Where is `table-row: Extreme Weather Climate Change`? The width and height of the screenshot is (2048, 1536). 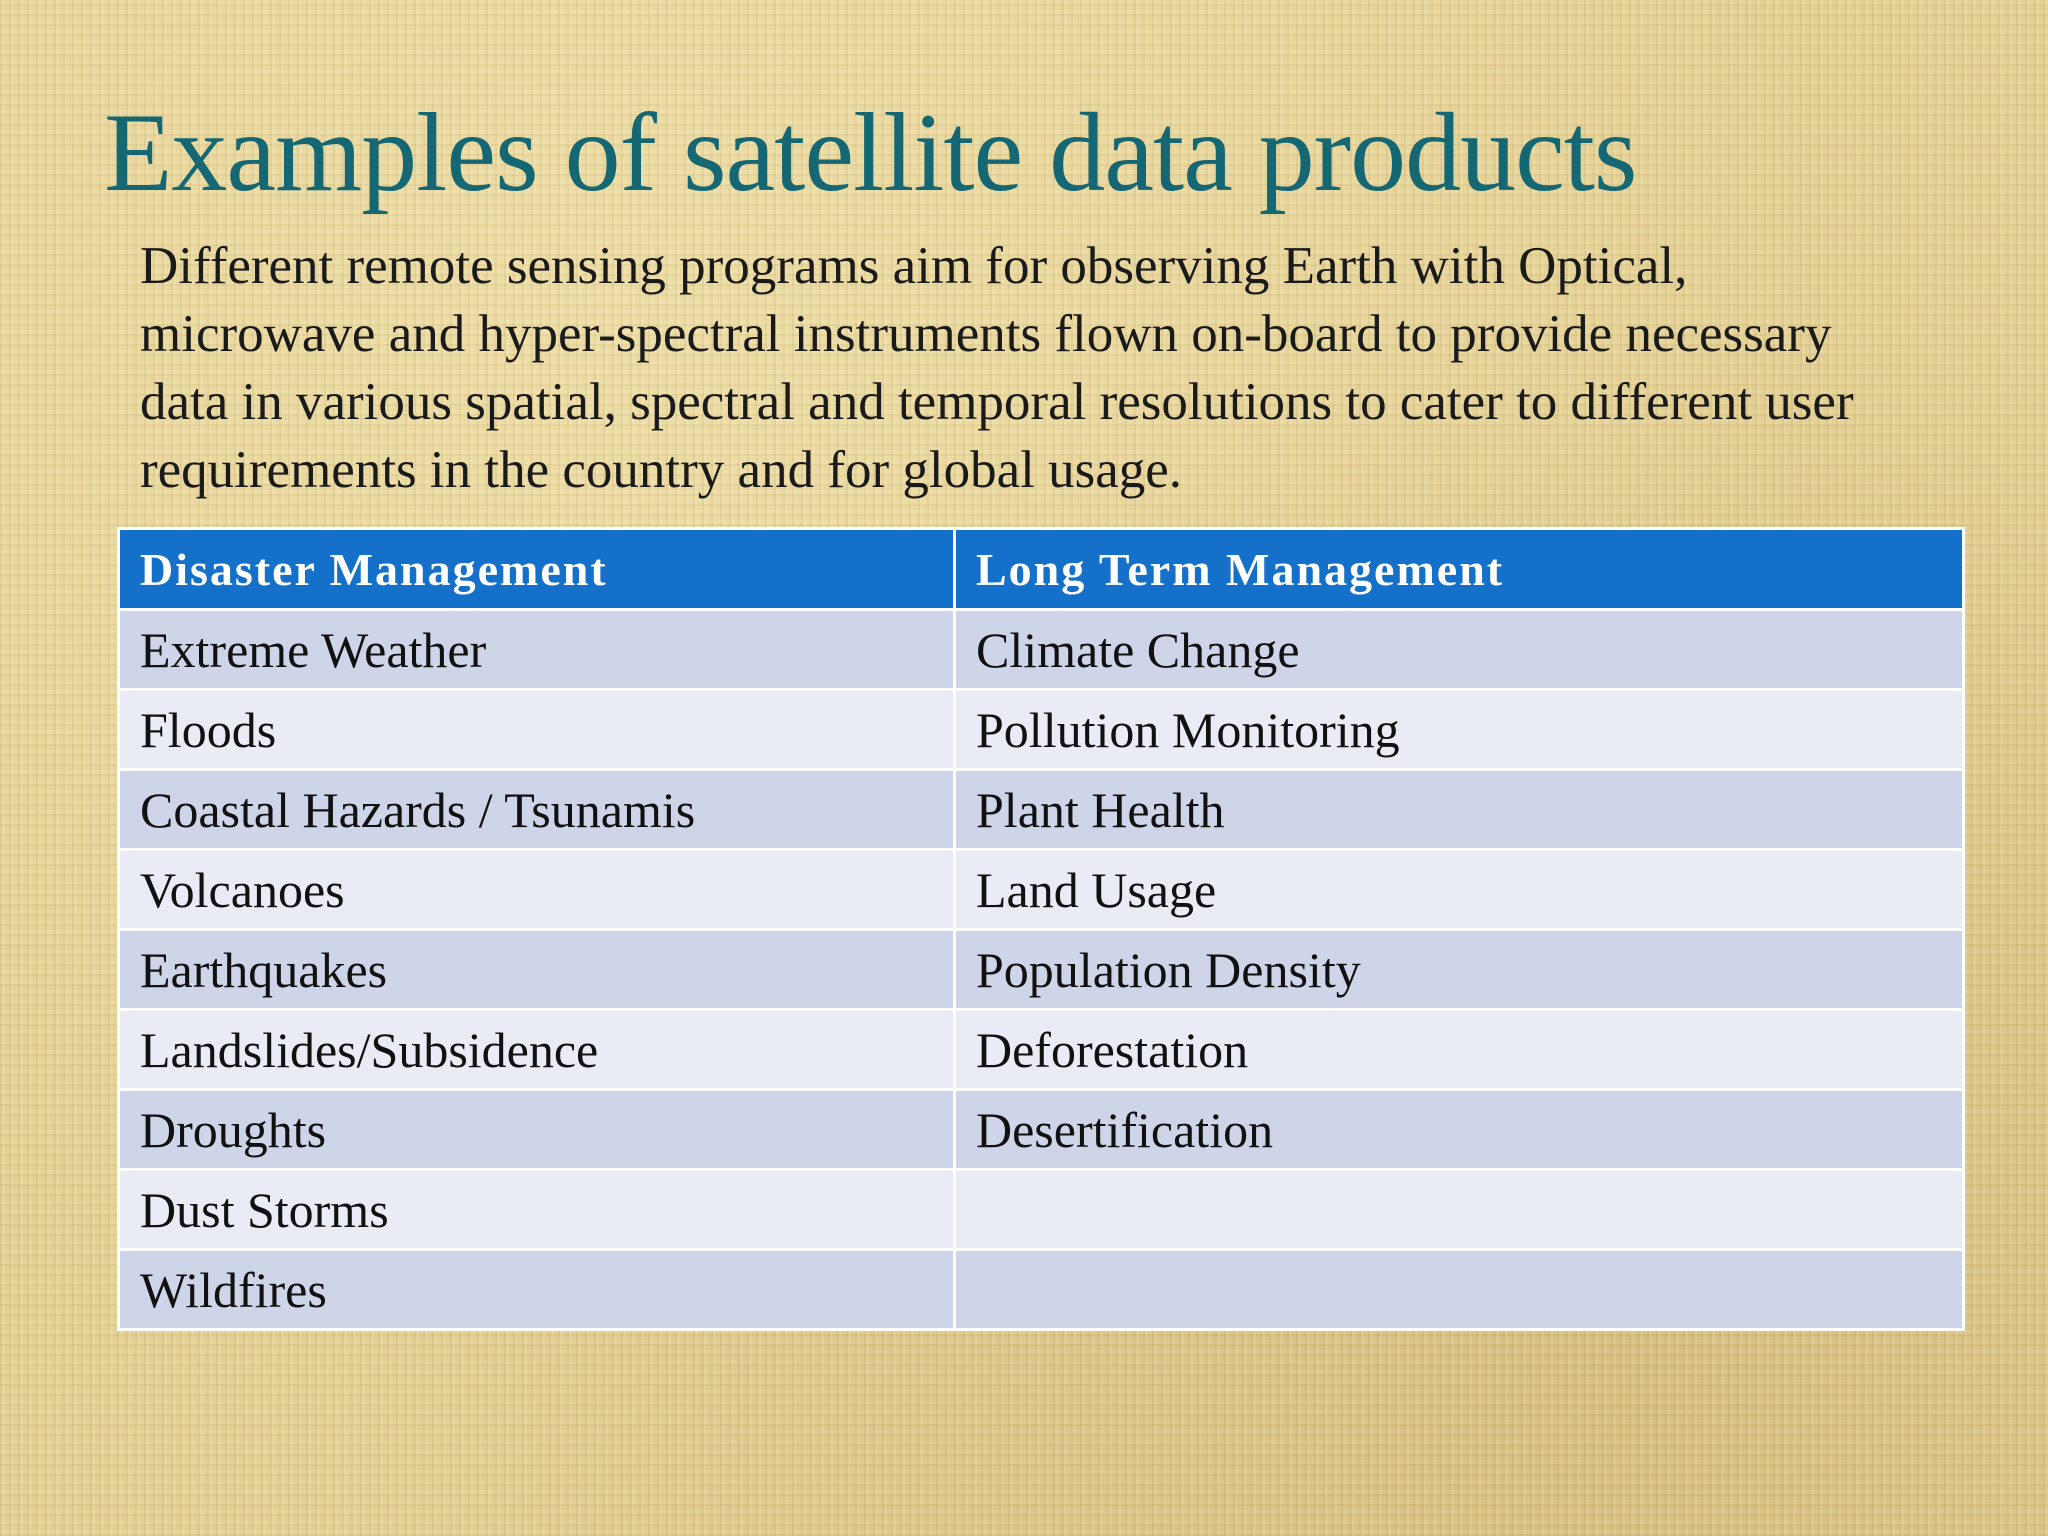
table-row: Extreme Weather Climate Change is located at coordinates (1041, 649).